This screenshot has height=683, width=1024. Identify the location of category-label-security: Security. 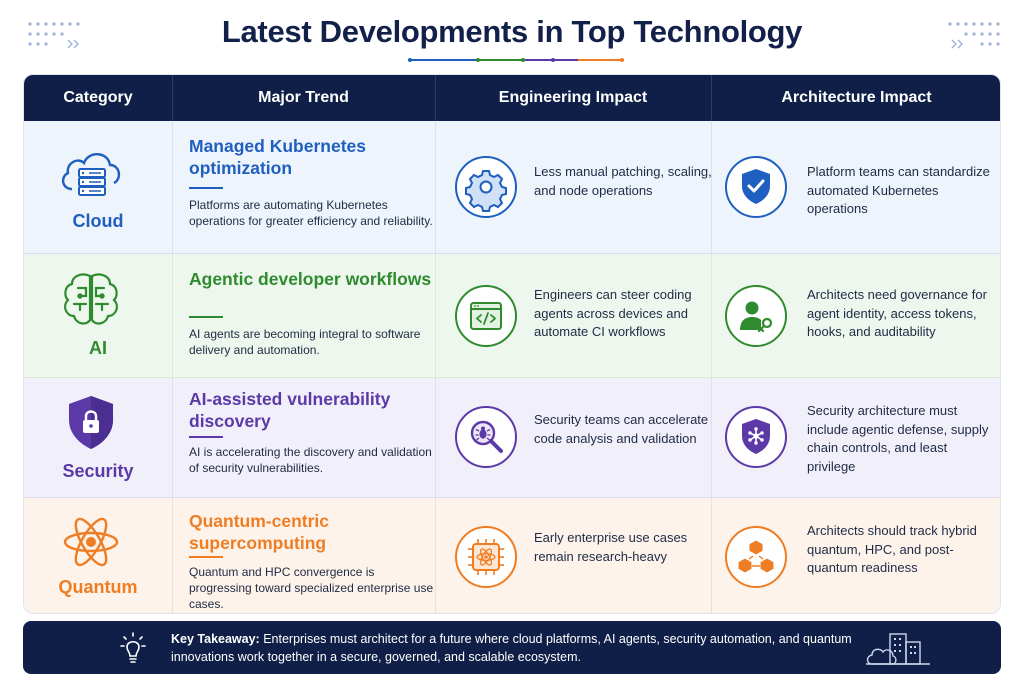
(98, 471).